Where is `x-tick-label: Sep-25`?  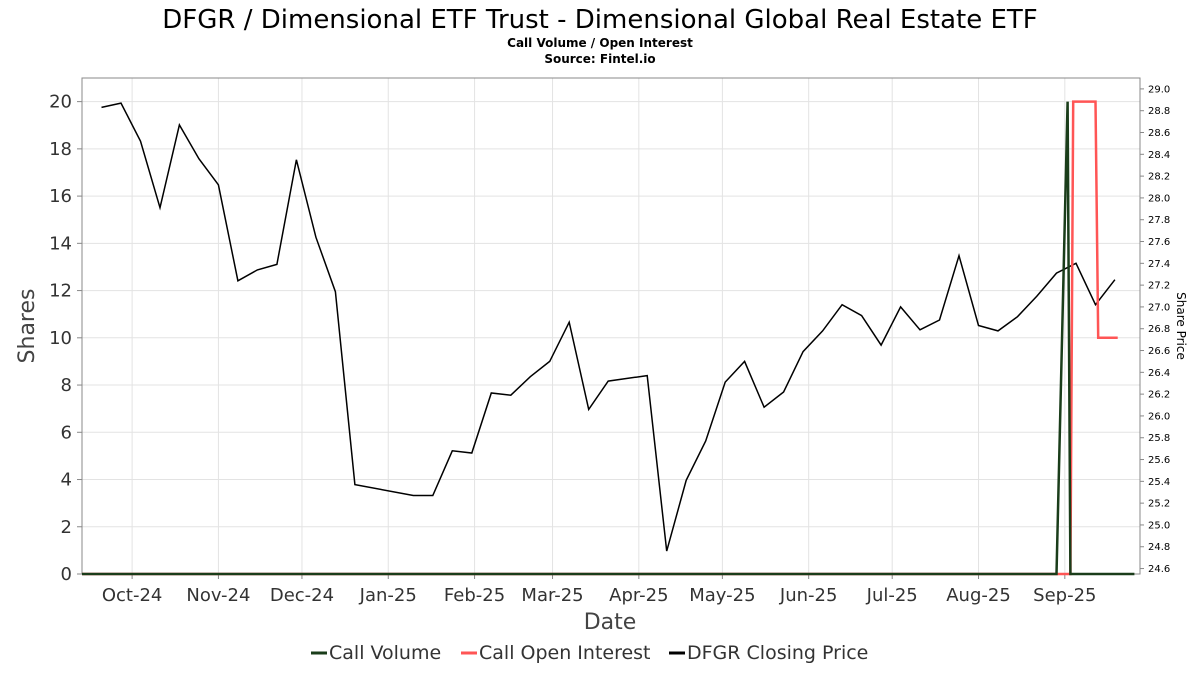
x-tick-label: Sep-25 is located at coordinates (1064, 595).